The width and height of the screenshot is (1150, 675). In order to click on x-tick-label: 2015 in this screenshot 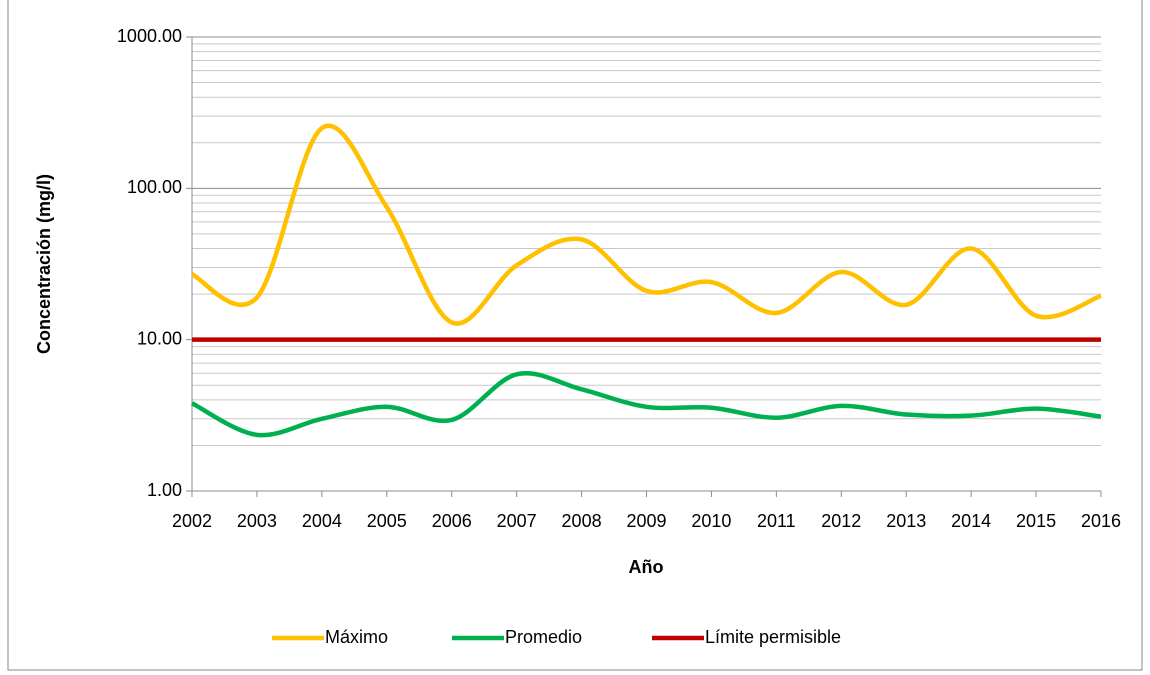, I will do `click(1036, 521)`.